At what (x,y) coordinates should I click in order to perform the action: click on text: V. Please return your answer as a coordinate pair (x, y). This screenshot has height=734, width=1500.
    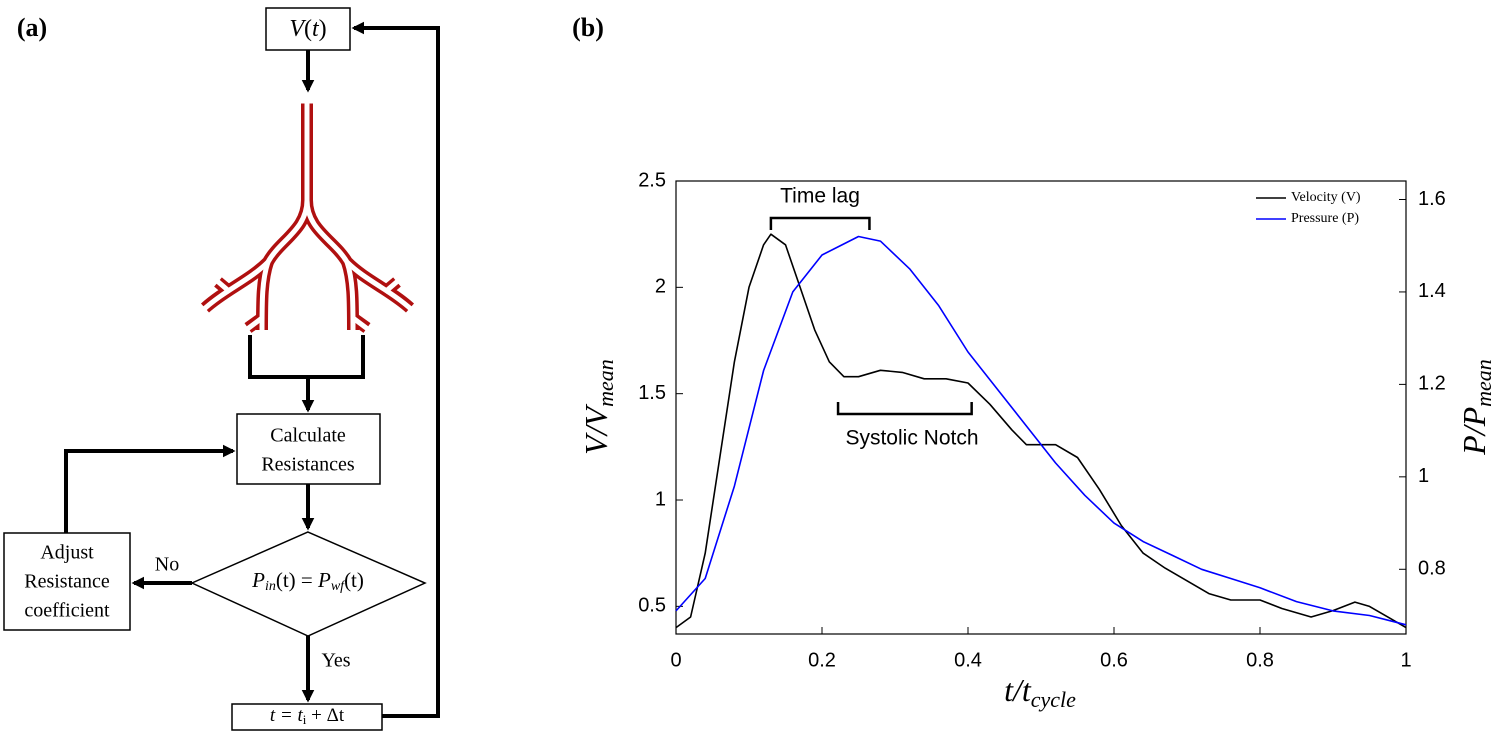
    Looking at the image, I should click on (297, 29).